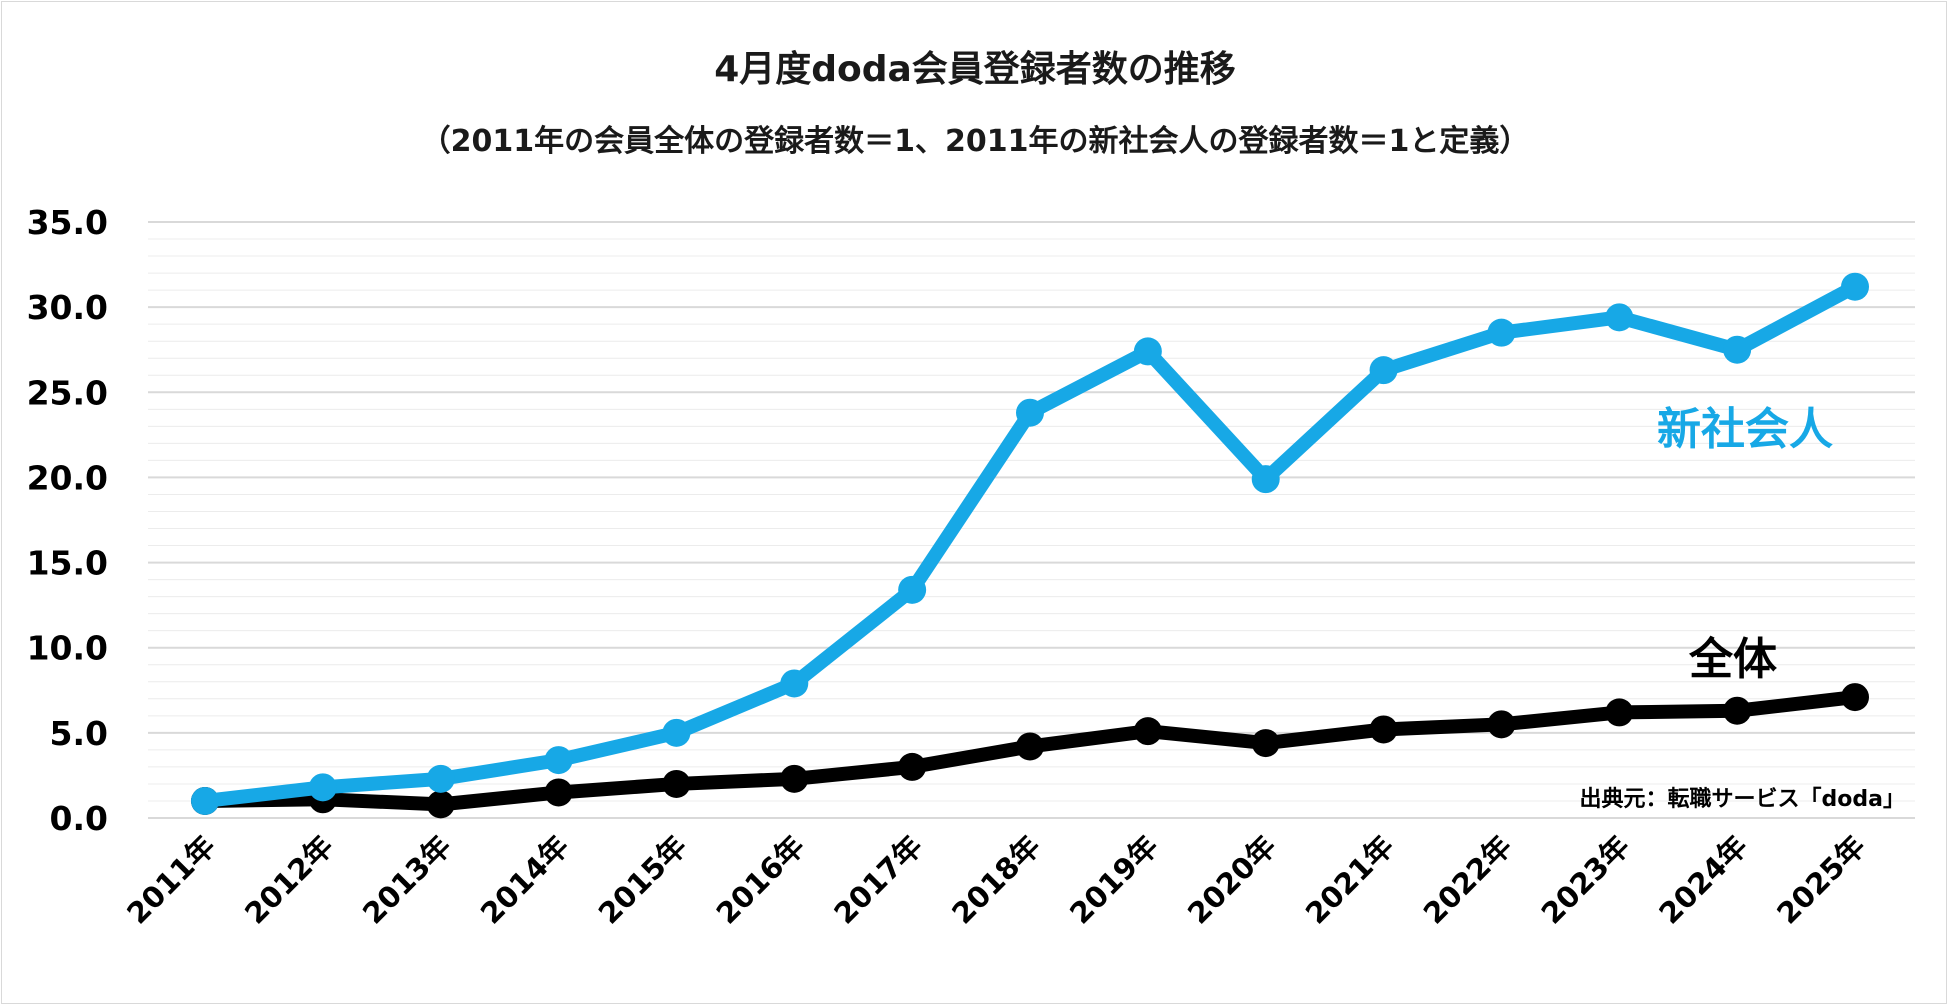 Image resolution: width=1950 pixels, height=1007 pixels. Describe the element at coordinates (1586, 880) in the screenshot. I see `x-tick-label: 2023年` at that location.